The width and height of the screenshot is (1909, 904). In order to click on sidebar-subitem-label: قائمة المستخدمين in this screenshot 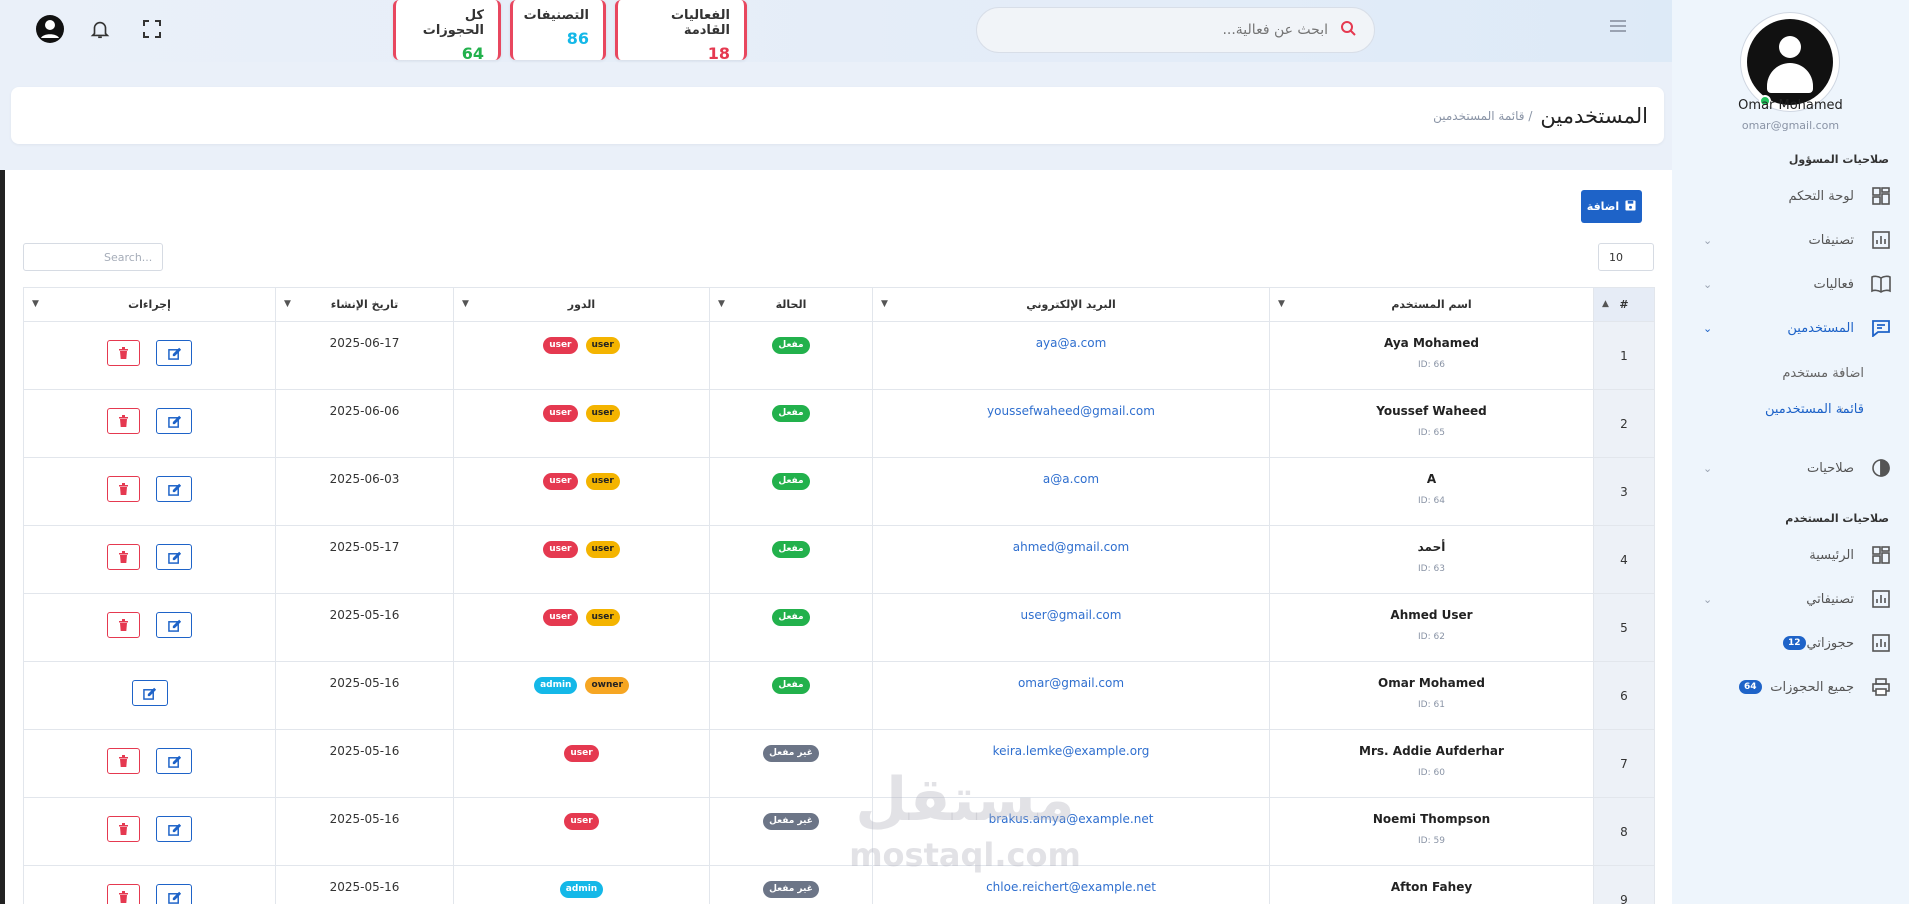, I will do `click(1814, 409)`.